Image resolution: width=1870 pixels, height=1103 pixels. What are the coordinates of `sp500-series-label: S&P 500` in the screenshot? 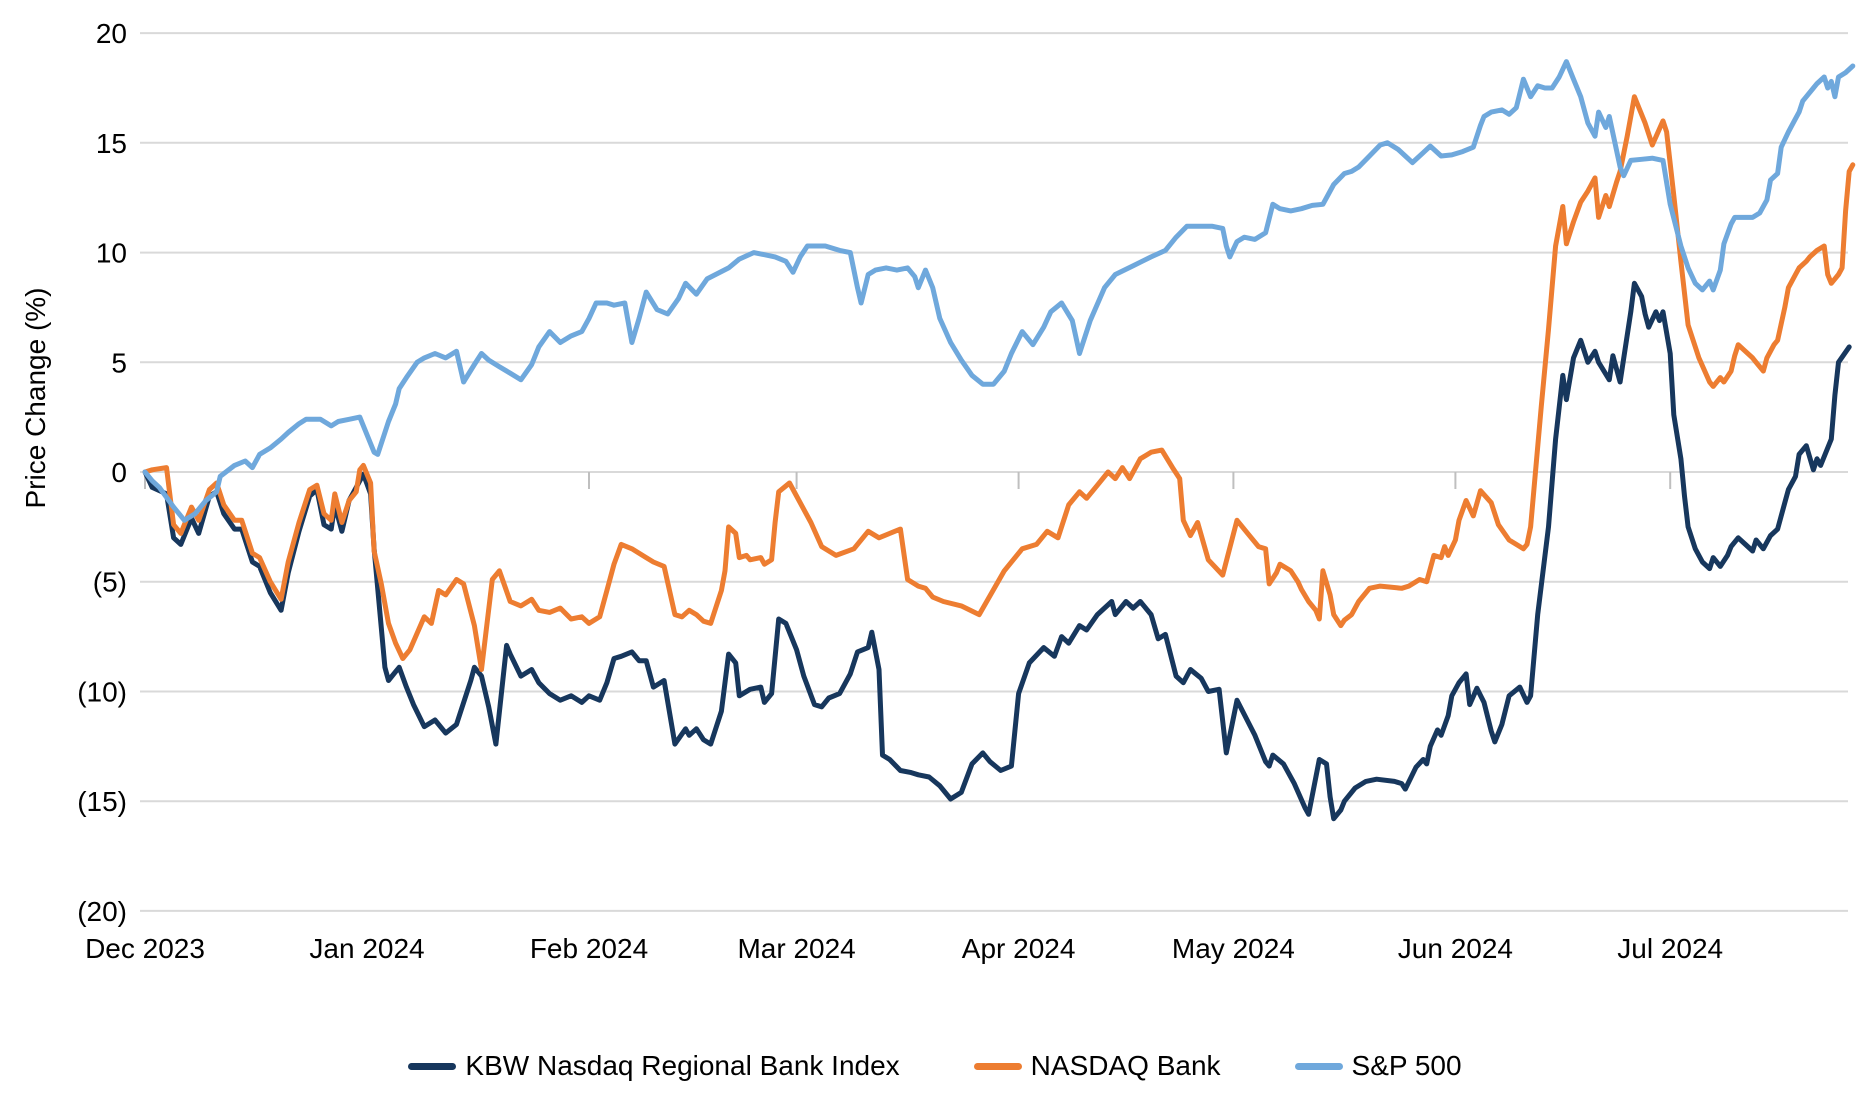 It's located at (1406, 1065).